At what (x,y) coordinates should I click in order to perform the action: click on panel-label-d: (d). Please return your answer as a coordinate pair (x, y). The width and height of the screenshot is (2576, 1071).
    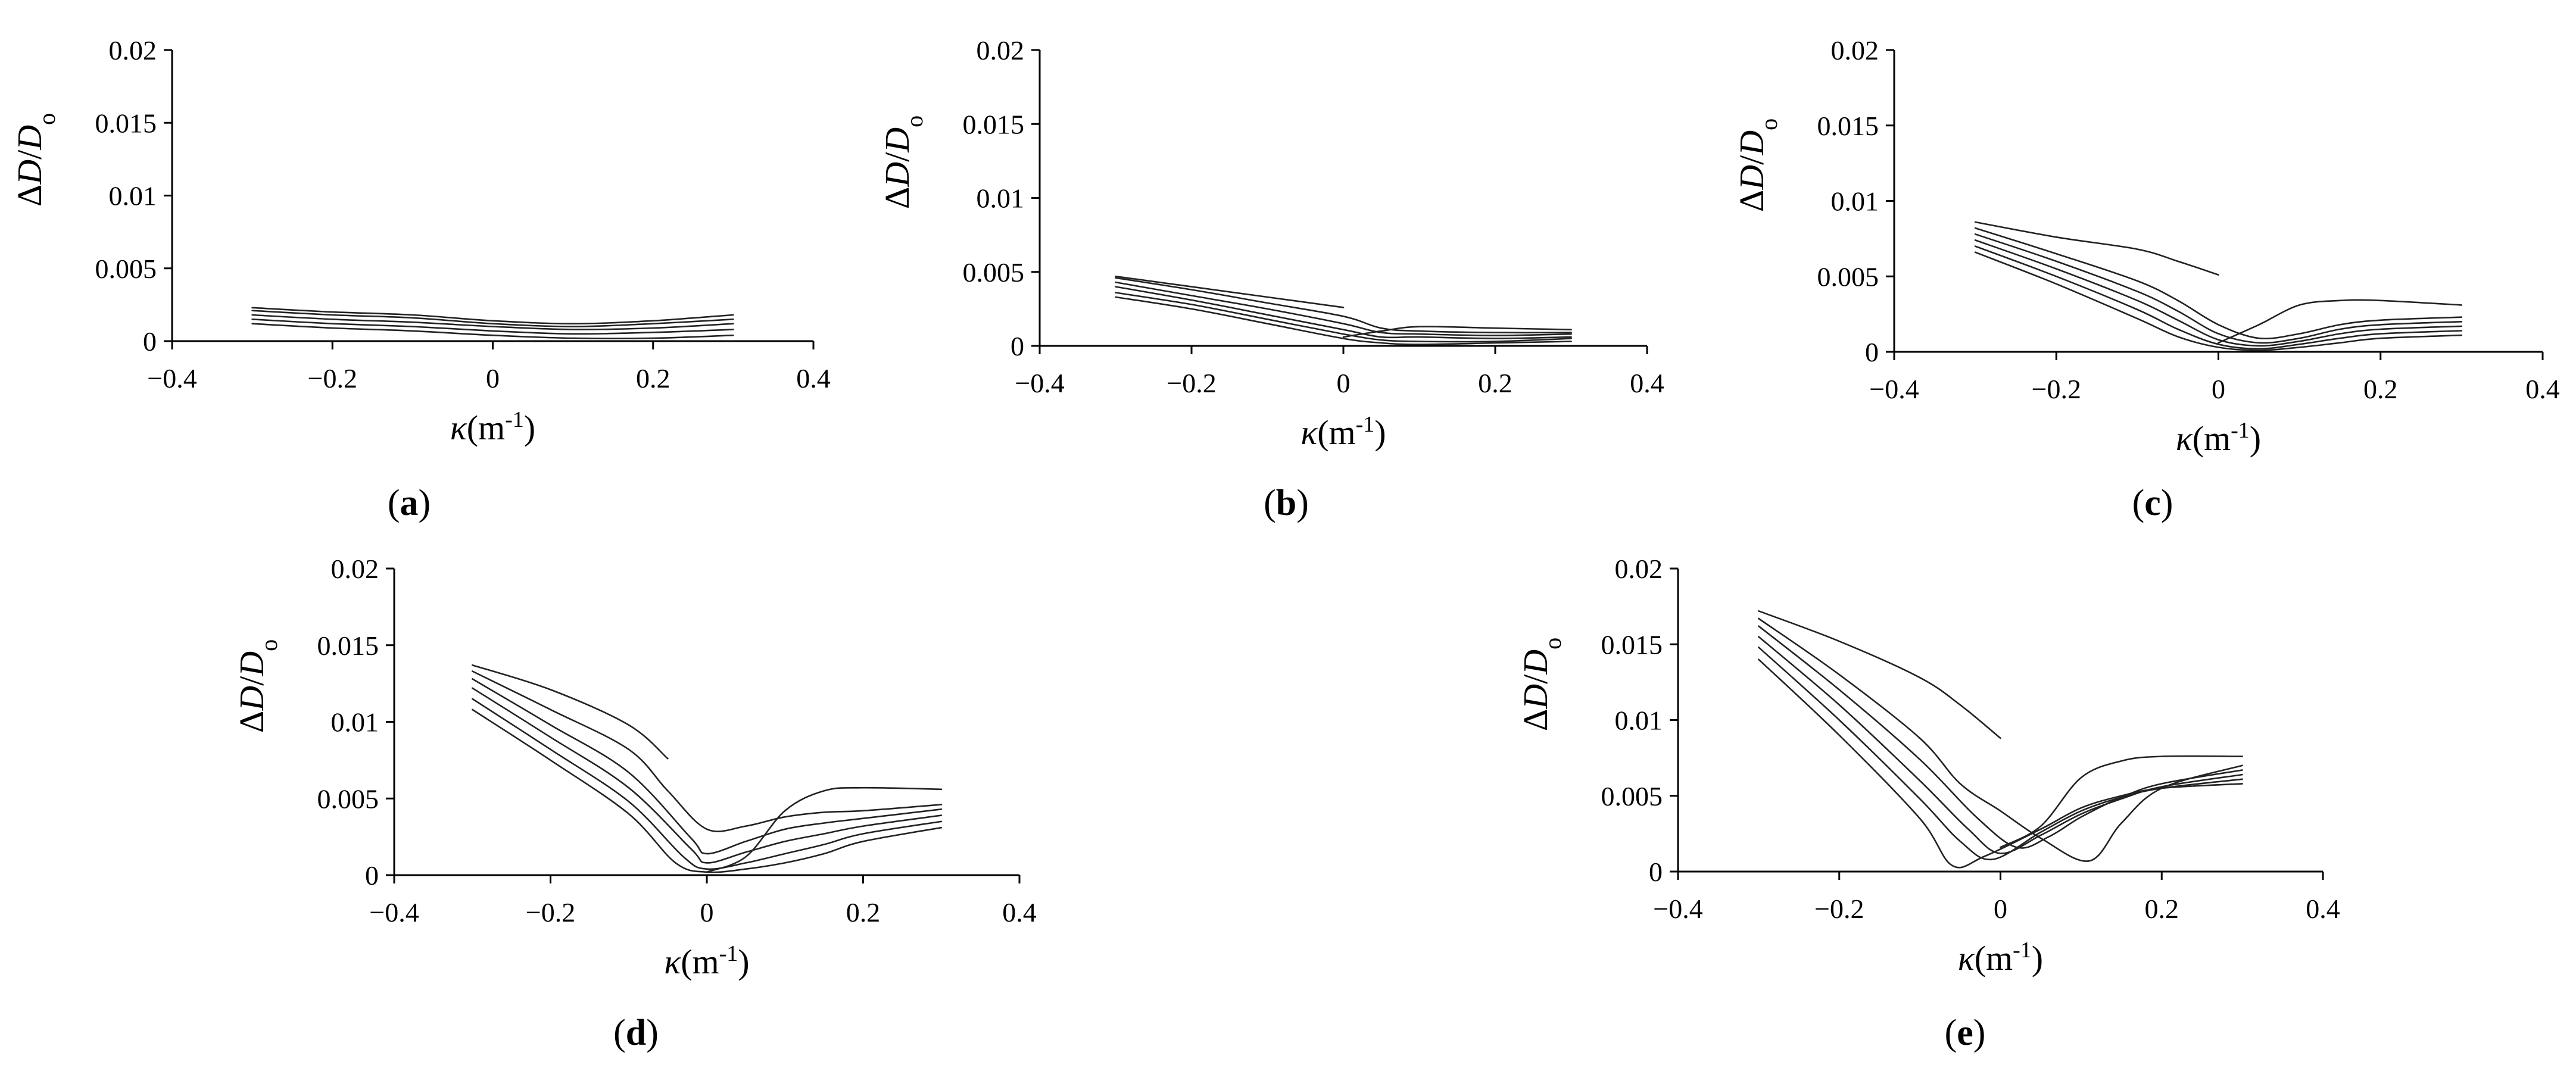
    Looking at the image, I should click on (636, 1033).